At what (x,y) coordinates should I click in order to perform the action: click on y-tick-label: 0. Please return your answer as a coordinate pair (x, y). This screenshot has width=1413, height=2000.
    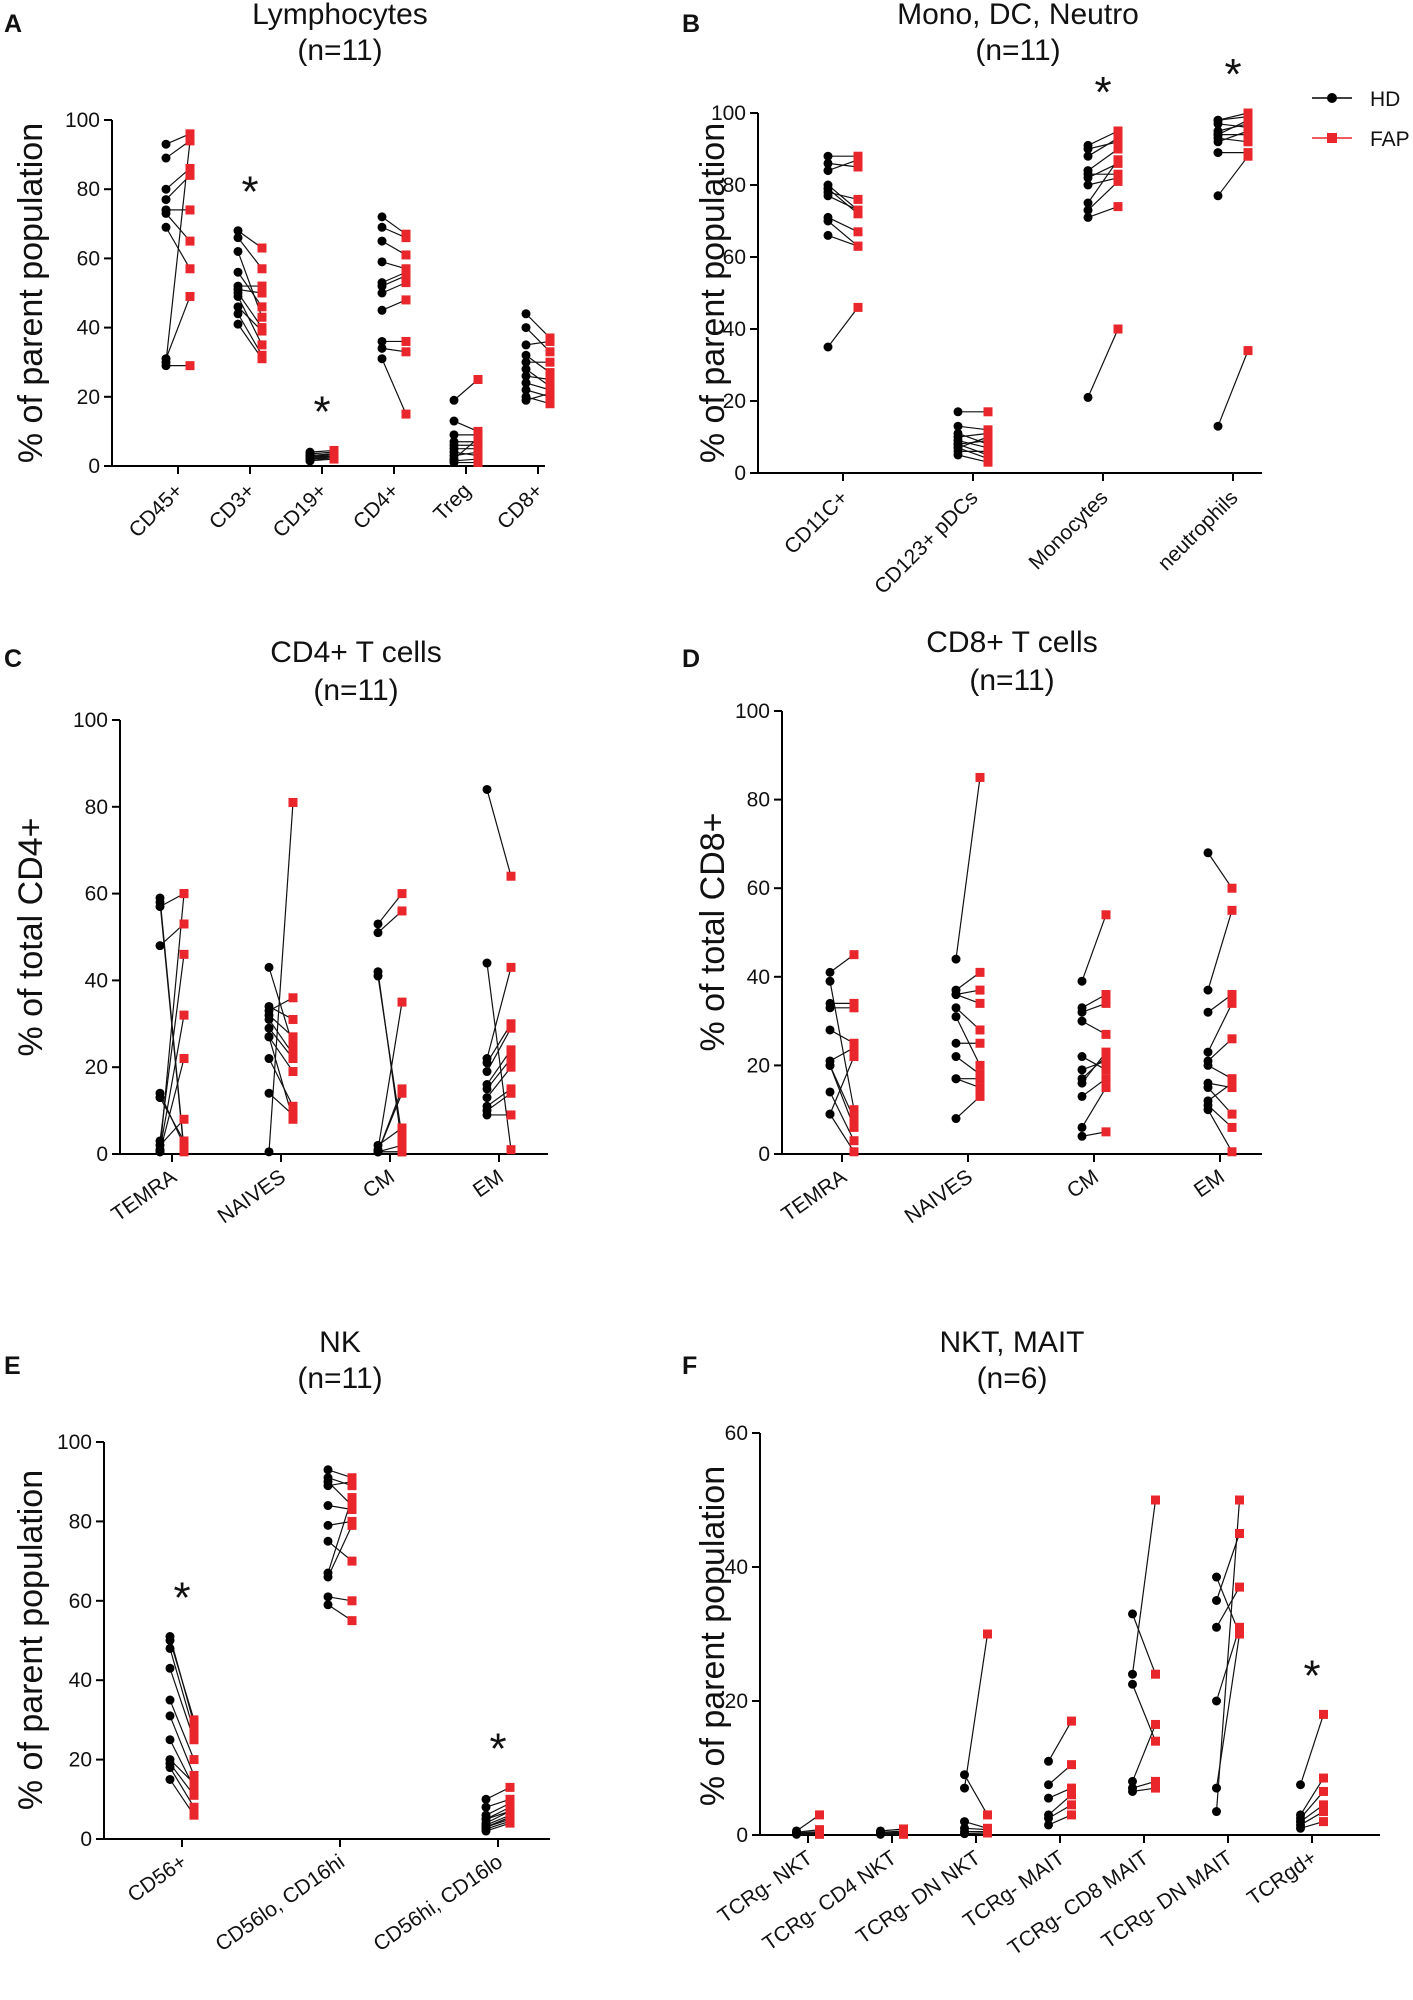
    Looking at the image, I should click on (740, 473).